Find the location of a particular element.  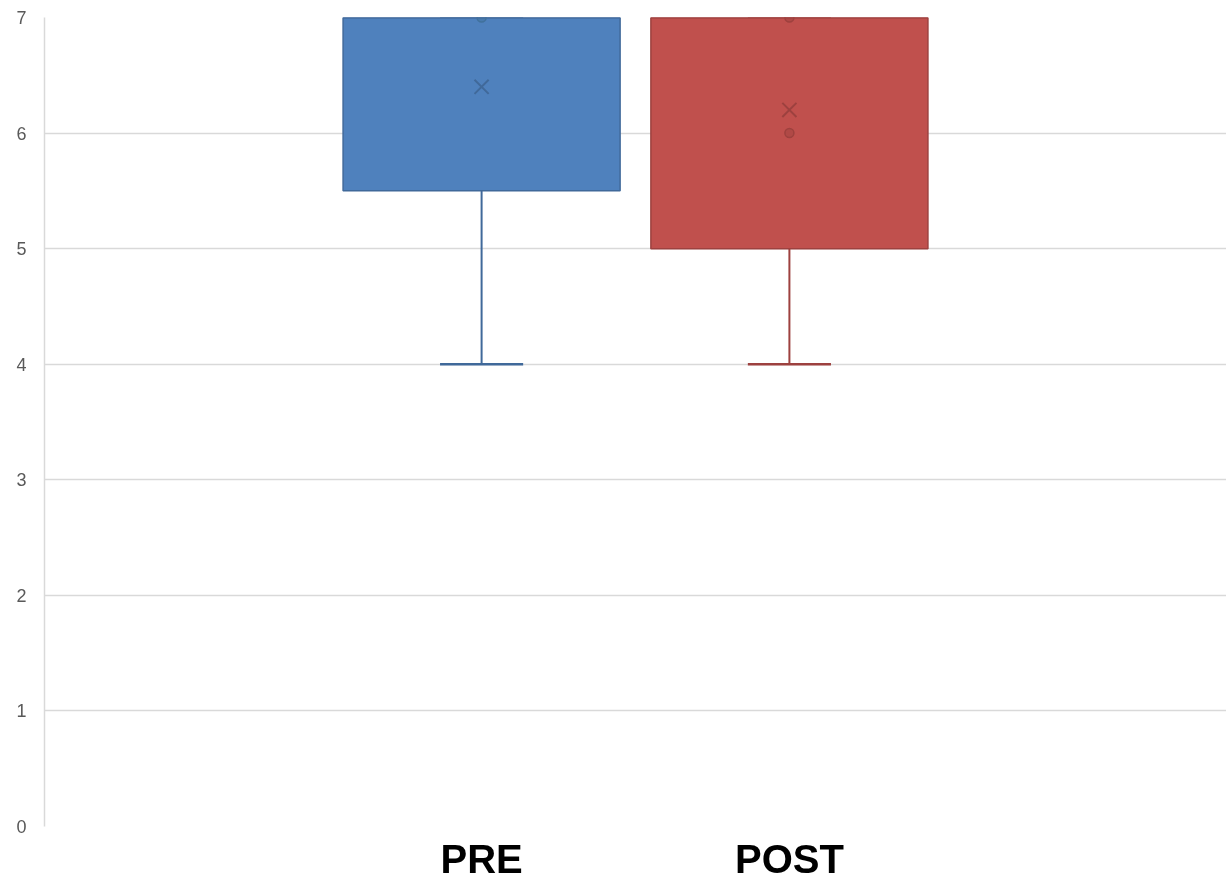

x-tick-label: POST is located at coordinates (789, 858).